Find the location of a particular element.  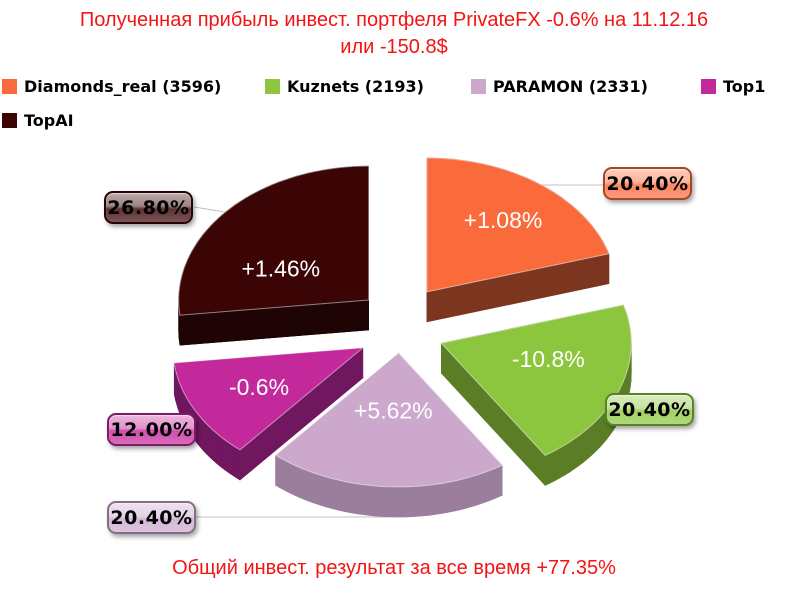

chart-title-line2: или -150.8$ is located at coordinates (394, 47).